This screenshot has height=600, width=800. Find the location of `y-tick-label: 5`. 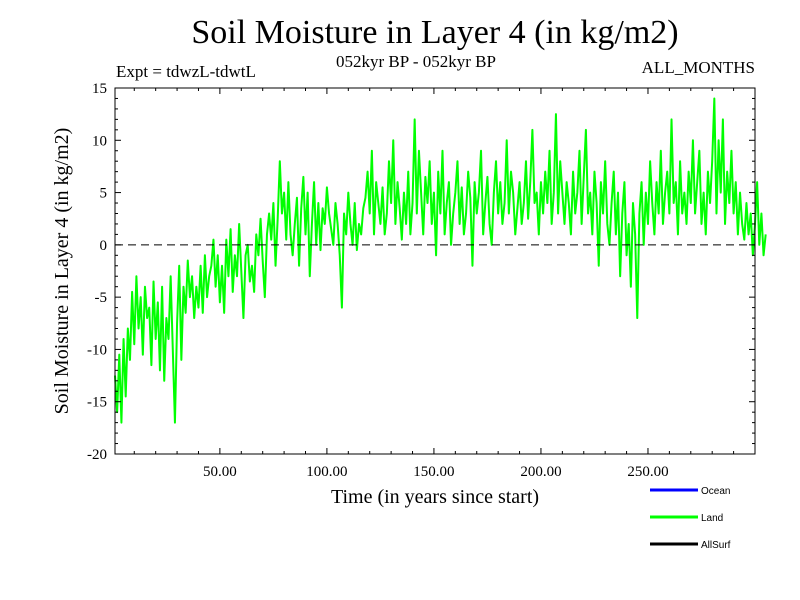

y-tick-label: 5 is located at coordinates (104, 194).